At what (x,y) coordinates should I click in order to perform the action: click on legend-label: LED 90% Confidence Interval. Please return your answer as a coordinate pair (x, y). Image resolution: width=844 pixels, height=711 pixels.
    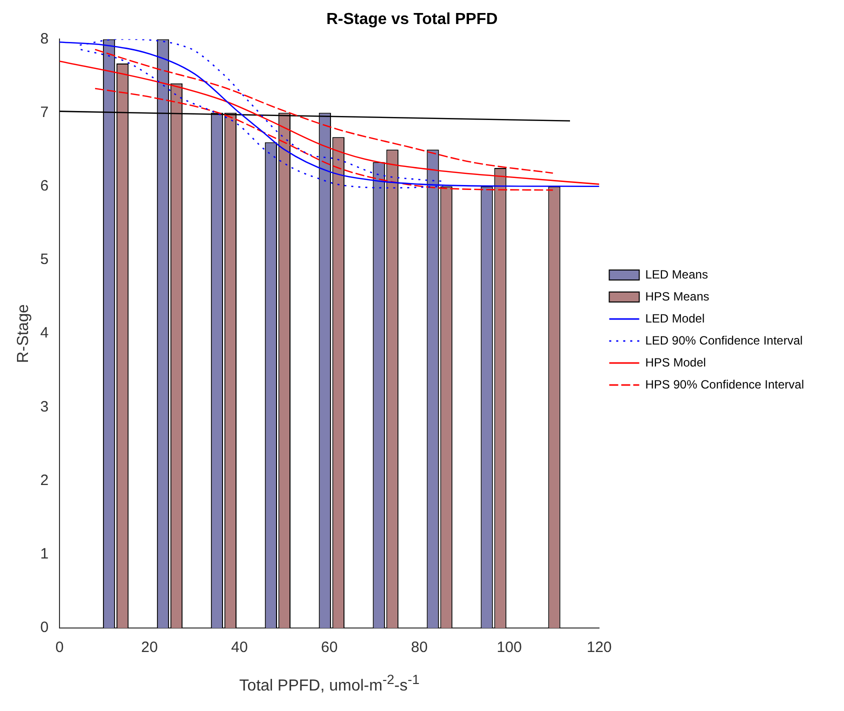
    Looking at the image, I should click on (724, 340).